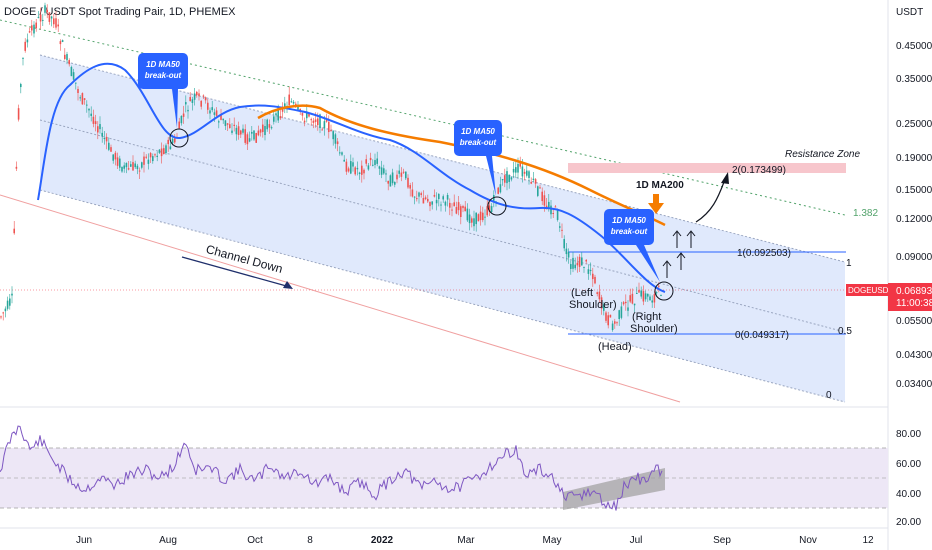 Image resolution: width=932 pixels, height=550 pixels. What do you see at coordinates (466, 540) in the screenshot?
I see `time-tick-label: Mar` at bounding box center [466, 540].